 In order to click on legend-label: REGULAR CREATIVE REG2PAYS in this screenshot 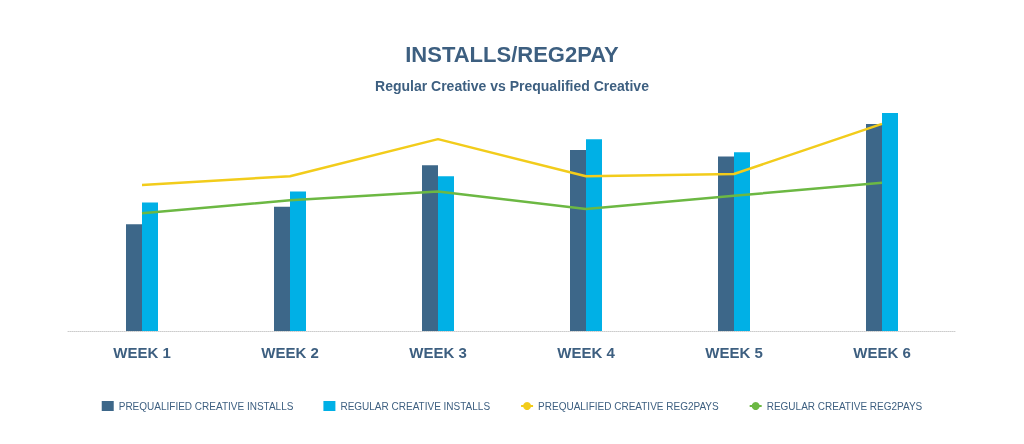, I will do `click(844, 406)`.